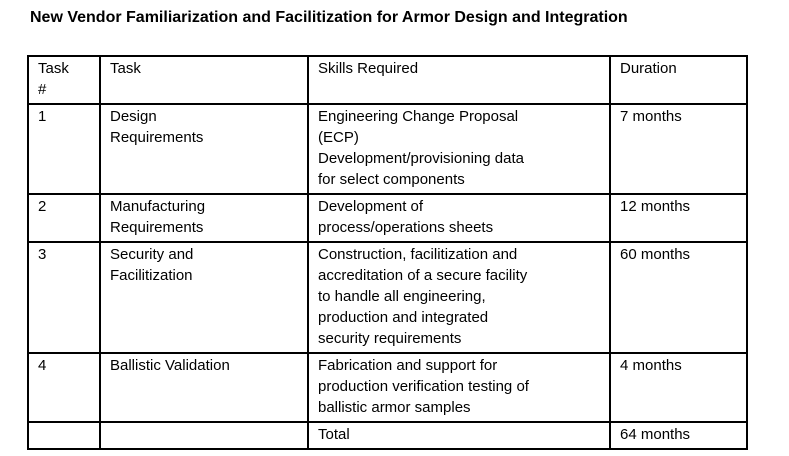 Image resolution: width=789 pixels, height=456 pixels. Describe the element at coordinates (678, 80) in the screenshot. I see `column-header-duration: Duration` at that location.